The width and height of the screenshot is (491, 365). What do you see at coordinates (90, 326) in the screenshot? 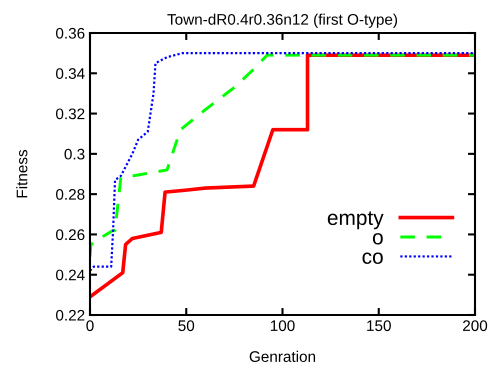
I see `x-tick-label: 0` at bounding box center [90, 326].